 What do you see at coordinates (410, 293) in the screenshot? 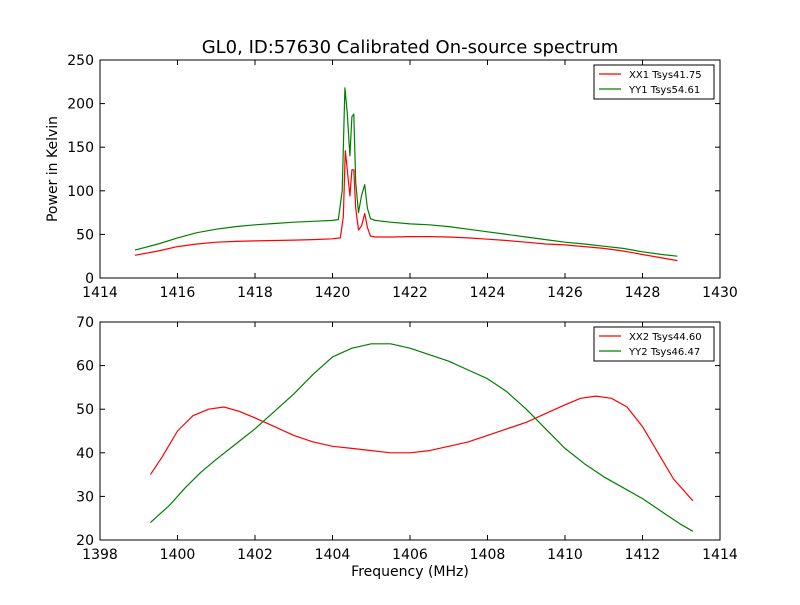
I see `x-tick-label: 1422` at bounding box center [410, 293].